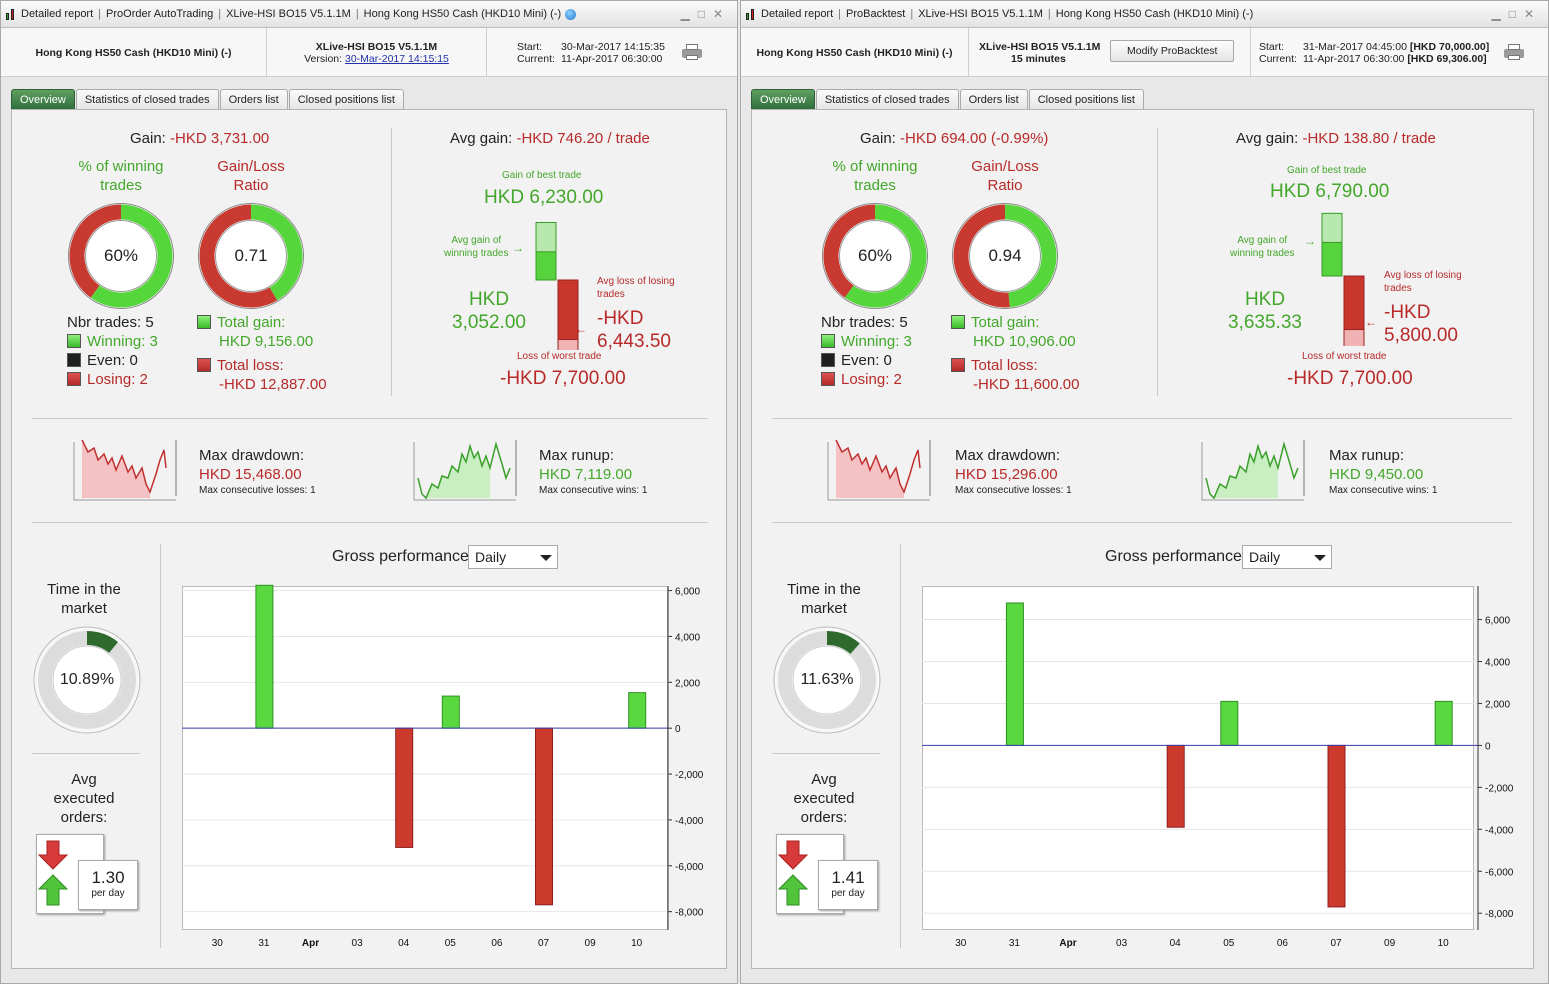 Image resolution: width=1549 pixels, height=984 pixels. What do you see at coordinates (1447, 58) in the screenshot?
I see `current-capital: [HKD 69,306.00]` at bounding box center [1447, 58].